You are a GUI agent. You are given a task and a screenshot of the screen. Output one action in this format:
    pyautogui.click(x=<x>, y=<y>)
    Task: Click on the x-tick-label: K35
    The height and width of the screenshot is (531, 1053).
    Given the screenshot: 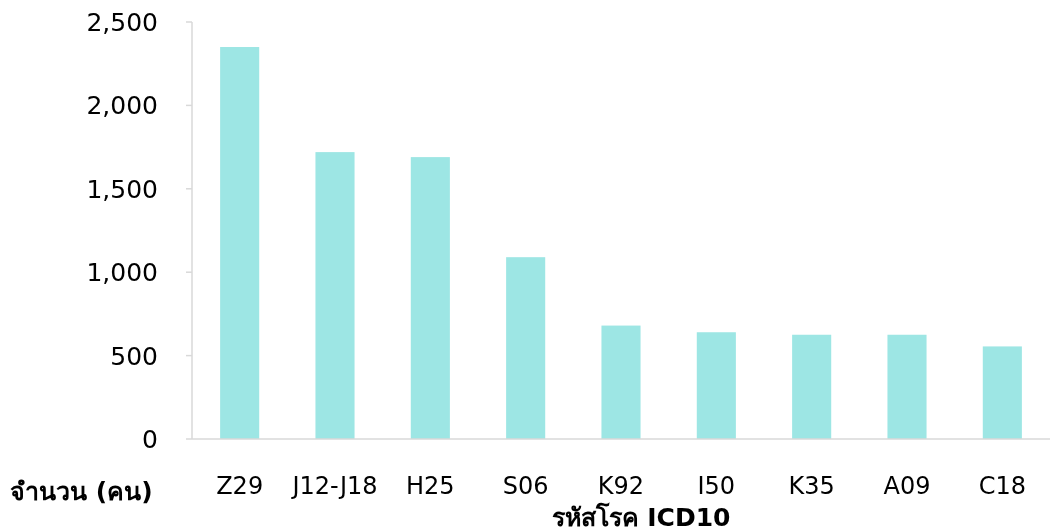 What is the action you would take?
    pyautogui.click(x=811, y=486)
    